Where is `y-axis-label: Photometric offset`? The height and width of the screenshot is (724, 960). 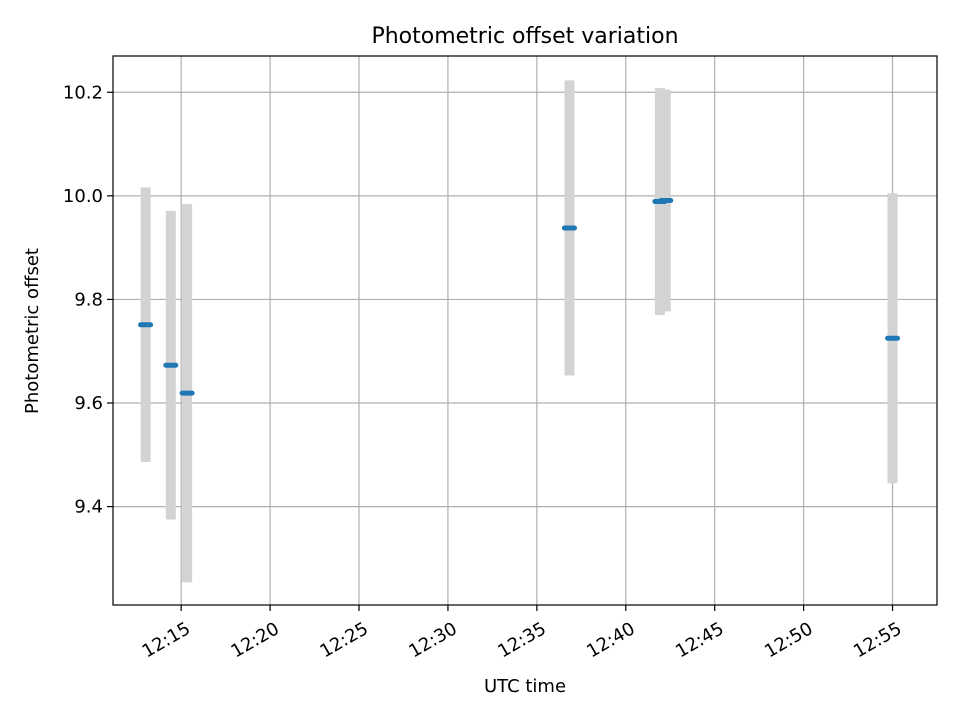
y-axis-label: Photometric offset is located at coordinates (32, 331).